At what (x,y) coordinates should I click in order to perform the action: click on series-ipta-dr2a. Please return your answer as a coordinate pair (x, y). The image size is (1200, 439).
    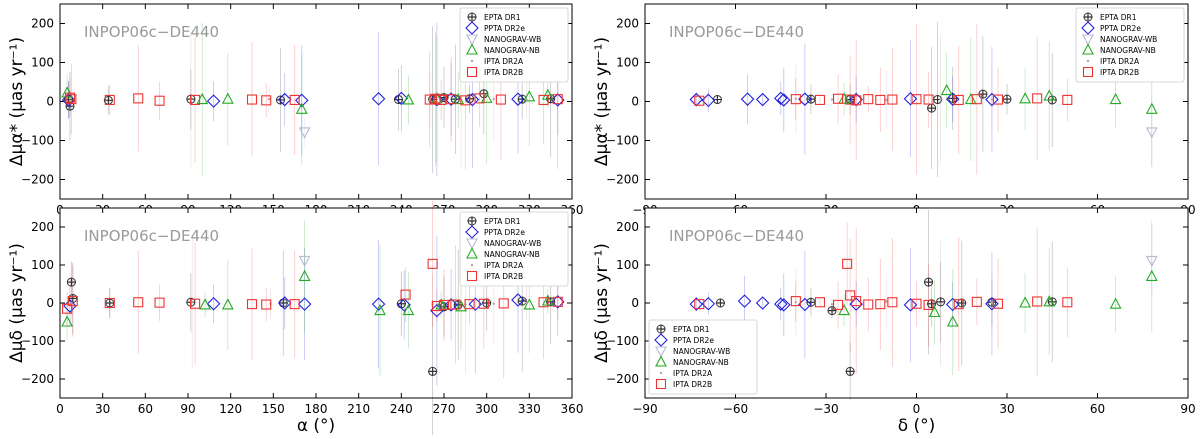
    Looking at the image, I should click on (894, 303).